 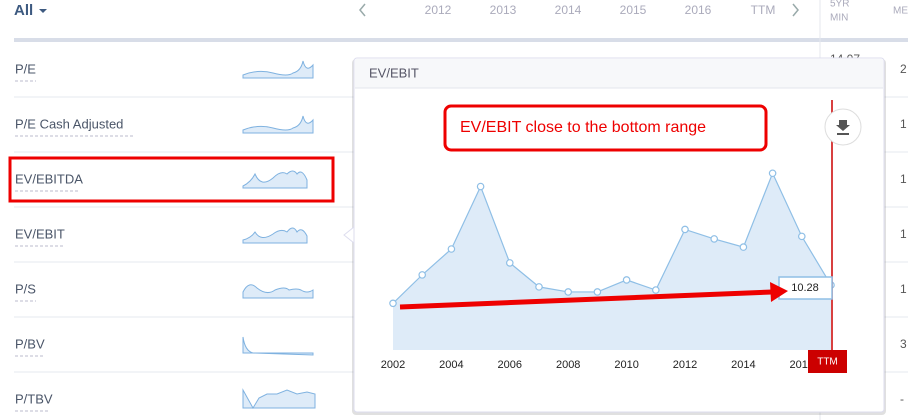 I want to click on x-tick-label: 2012, so click(x=685, y=365).